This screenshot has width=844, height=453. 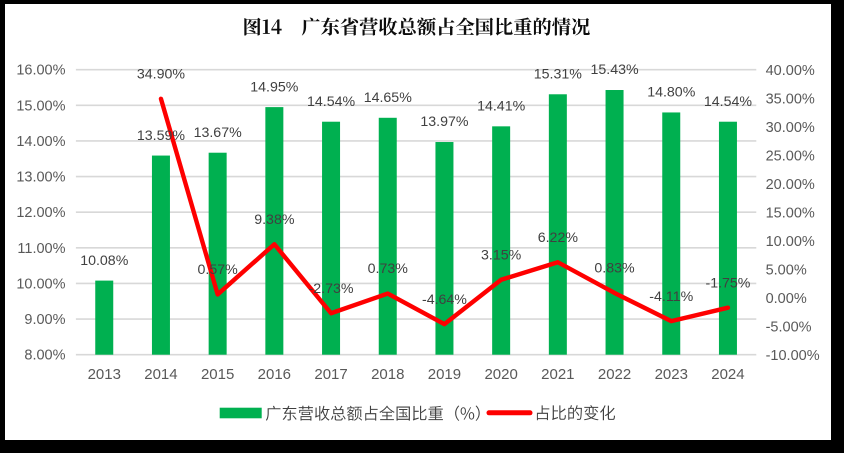 What do you see at coordinates (160, 374) in the screenshot?
I see `svg-text: 2014` at bounding box center [160, 374].